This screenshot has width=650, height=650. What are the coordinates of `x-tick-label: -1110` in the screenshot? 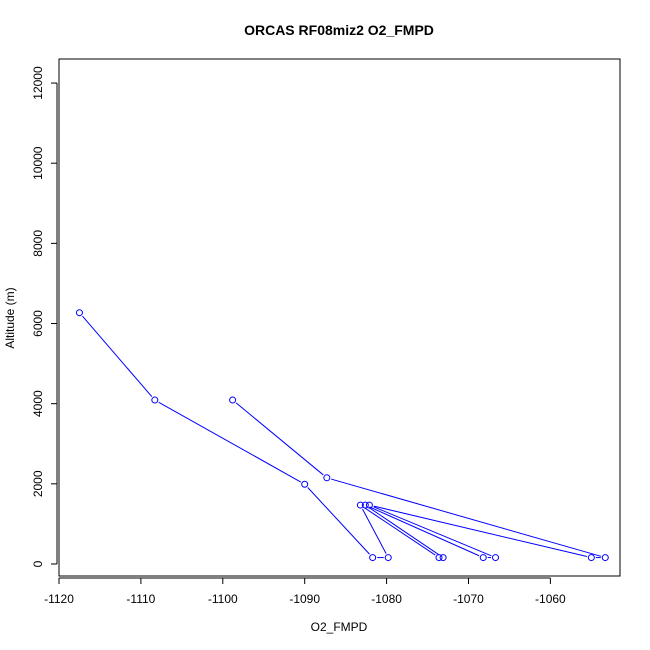 It's located at (140, 599).